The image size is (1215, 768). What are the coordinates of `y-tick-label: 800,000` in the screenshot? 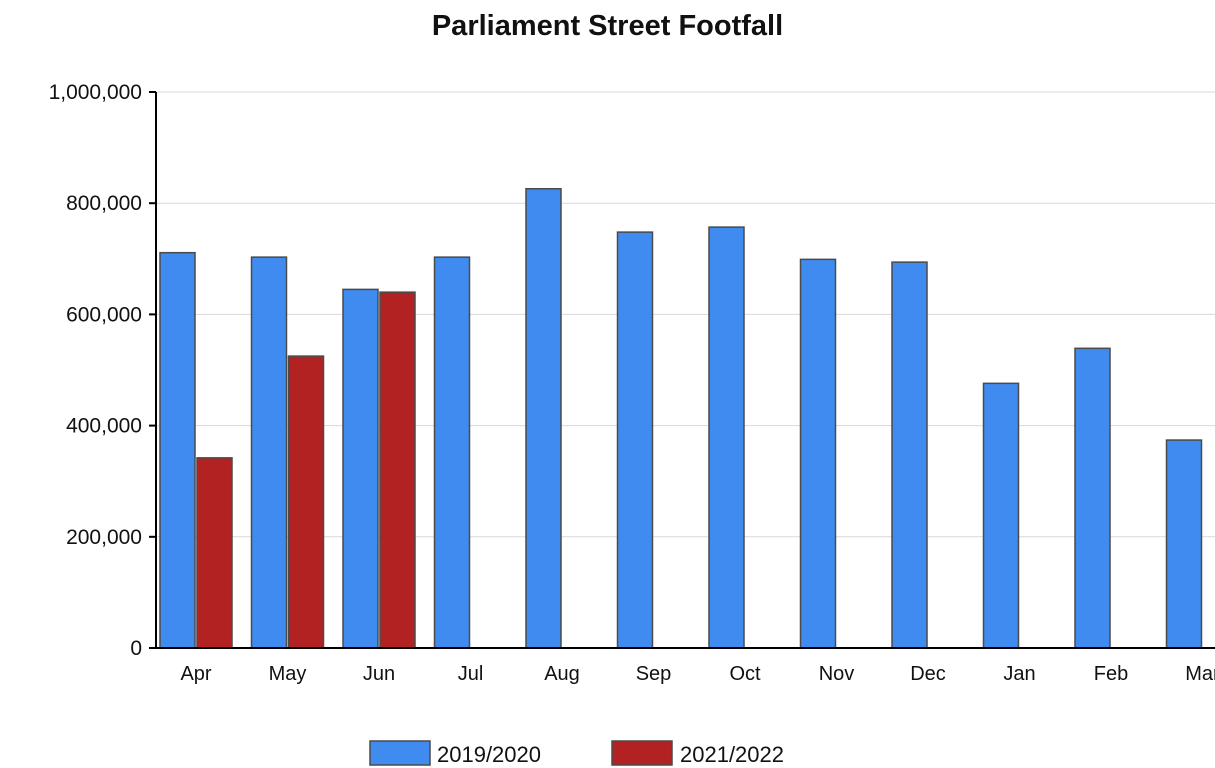 It's located at (104, 203).